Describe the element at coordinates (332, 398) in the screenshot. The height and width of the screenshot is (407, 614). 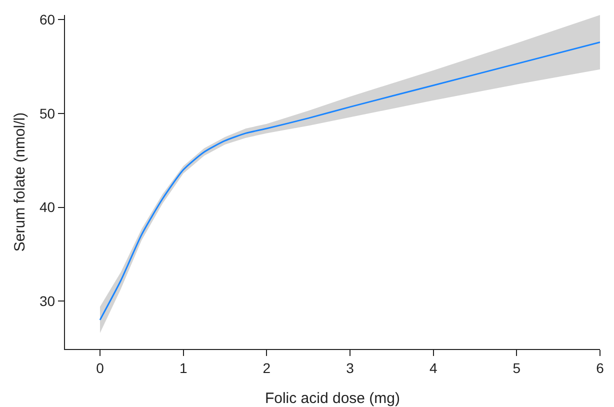
I see `x-axis-title: Folic acid dose (mg)` at that location.